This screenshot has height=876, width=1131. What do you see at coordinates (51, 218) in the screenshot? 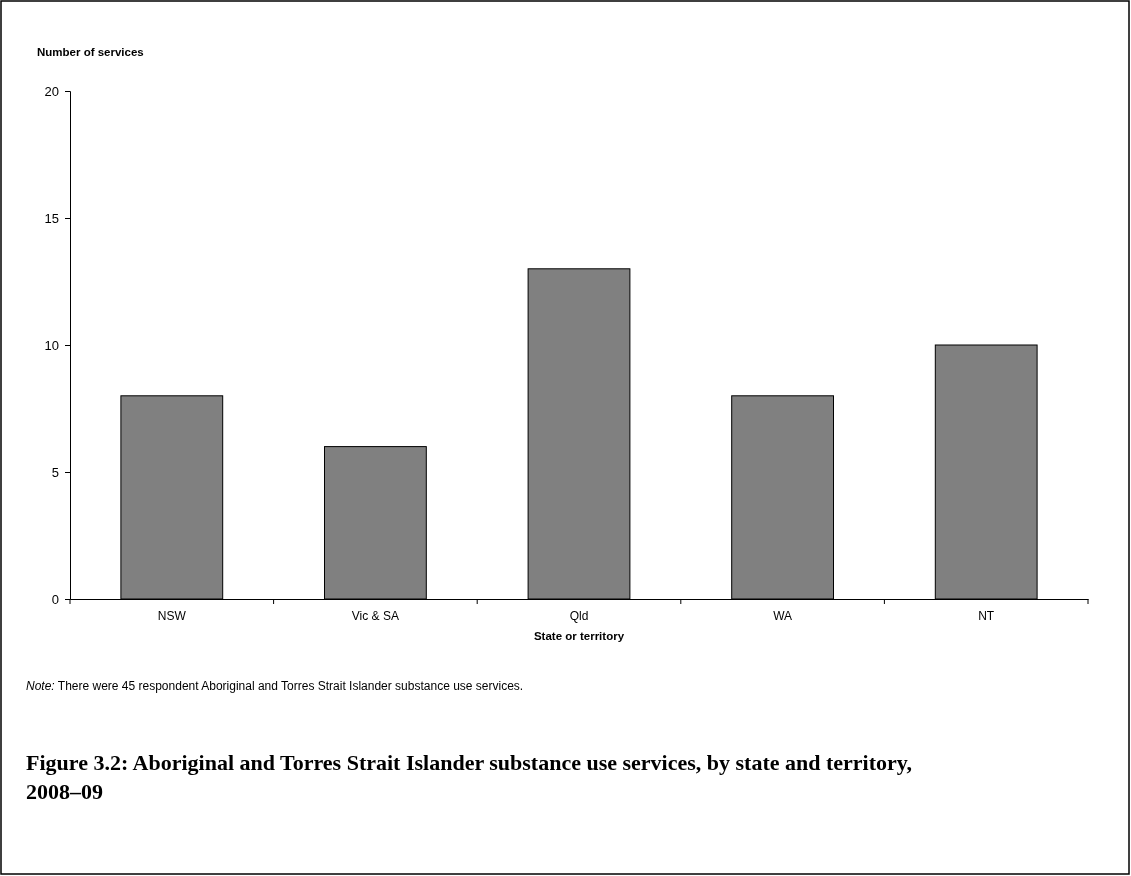
I see `y-tick-label: 15` at bounding box center [51, 218].